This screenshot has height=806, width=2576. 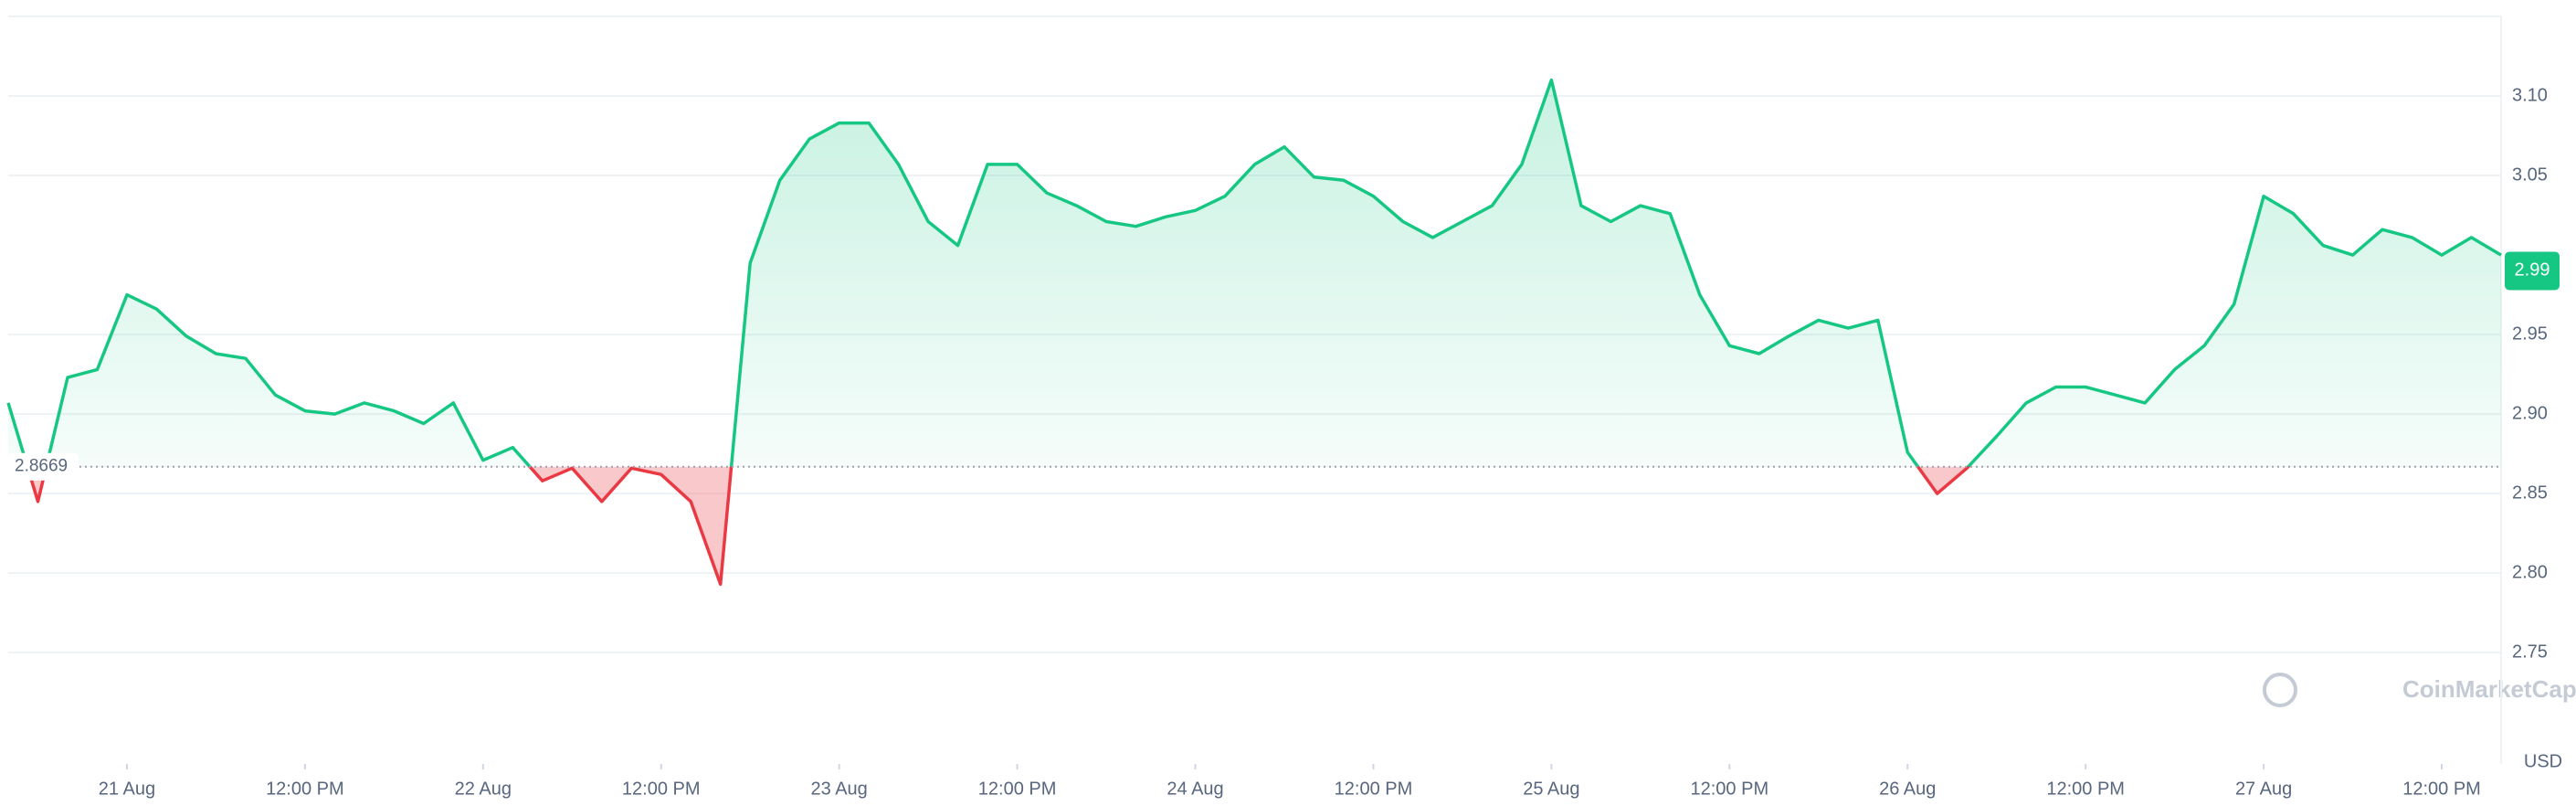 I want to click on baseline-label: 2.8669, so click(x=41, y=466).